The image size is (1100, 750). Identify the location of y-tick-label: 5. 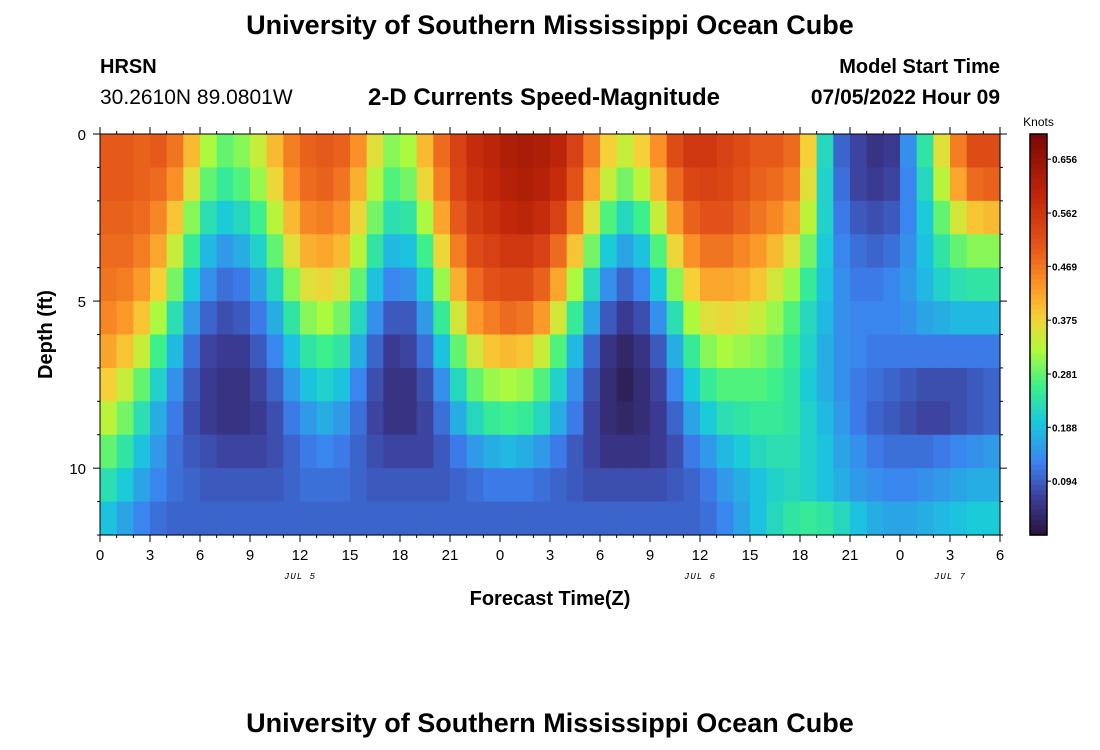
(82, 302).